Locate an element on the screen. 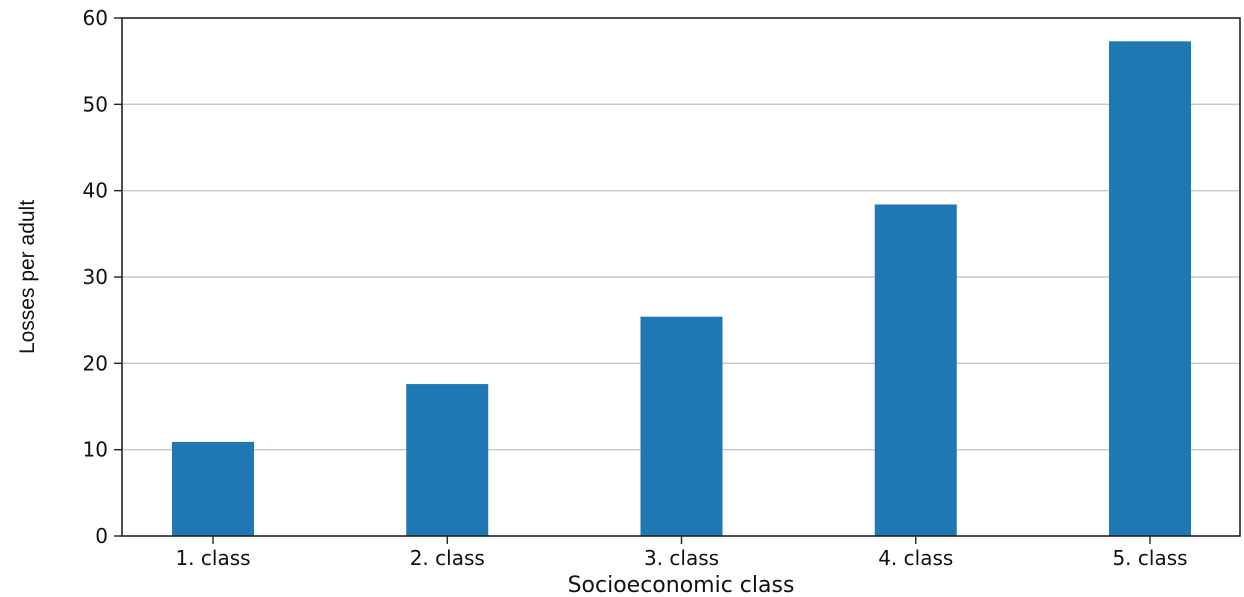 This screenshot has width=1244, height=597. x-tick-label-4: 4. class is located at coordinates (915, 558).